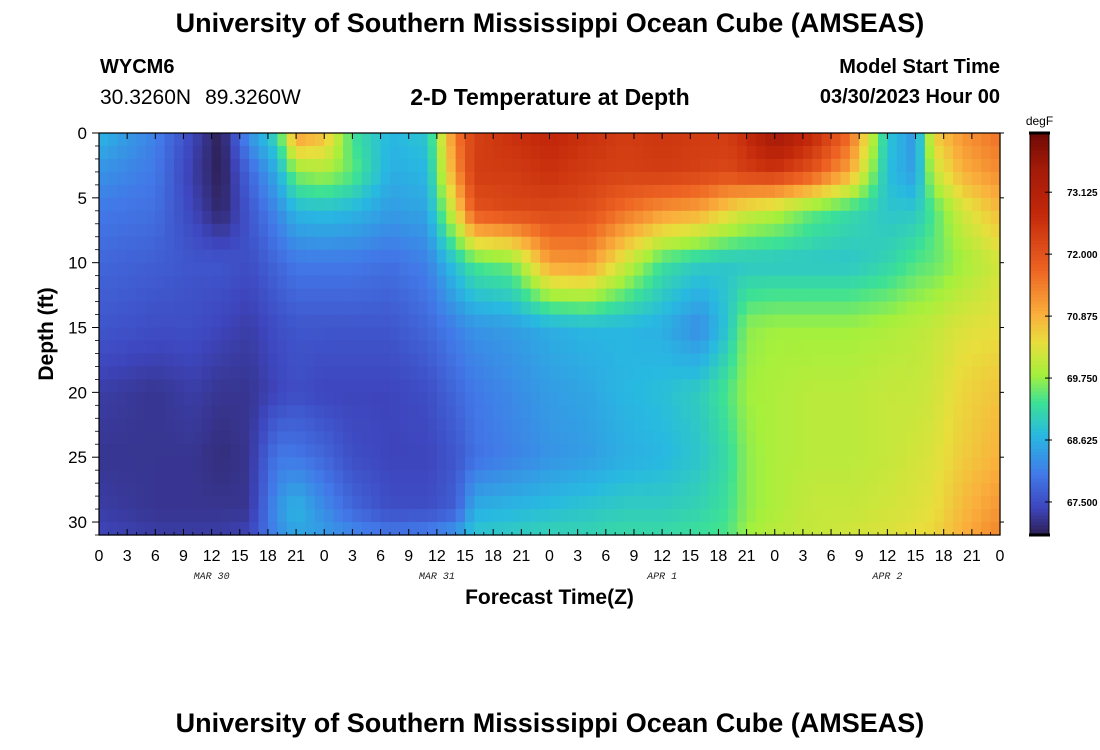  What do you see at coordinates (661, 577) in the screenshot?
I see `date-label: APR 1` at bounding box center [661, 577].